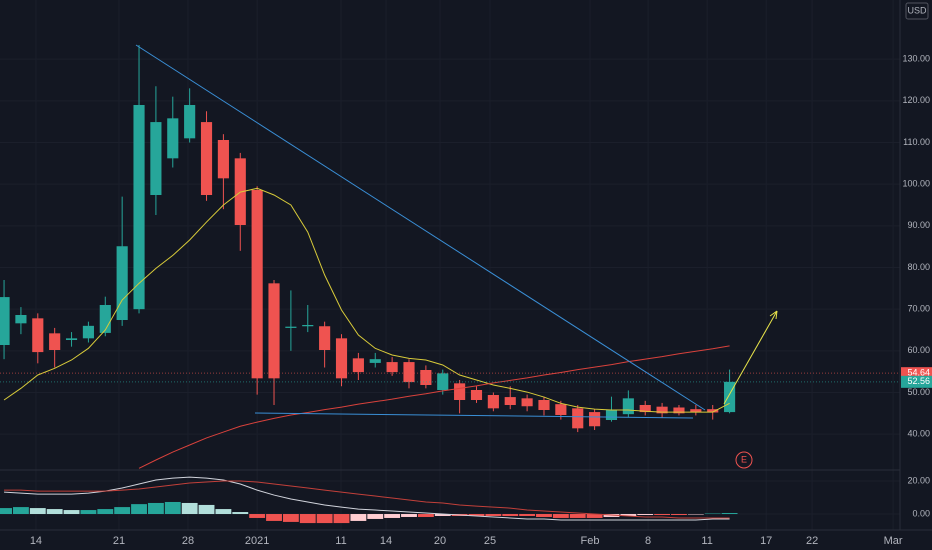 This screenshot has width=932, height=550. What do you see at coordinates (918, 480) in the screenshot?
I see `y-tick-label: 20.00` at bounding box center [918, 480].